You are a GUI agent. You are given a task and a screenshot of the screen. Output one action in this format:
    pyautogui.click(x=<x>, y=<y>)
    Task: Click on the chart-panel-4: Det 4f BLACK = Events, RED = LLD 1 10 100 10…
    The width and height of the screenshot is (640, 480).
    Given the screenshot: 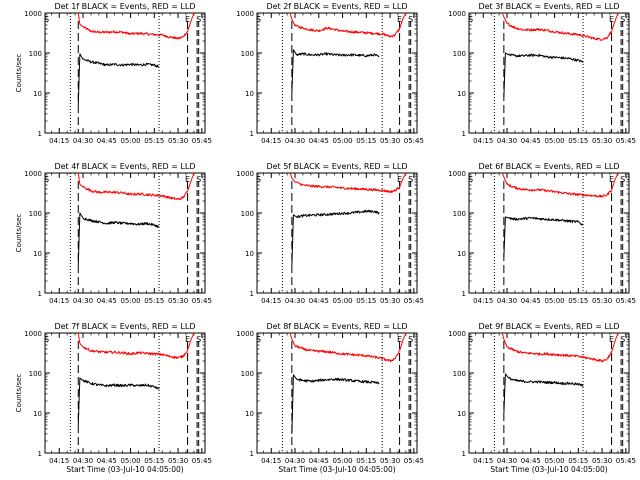 What is the action you would take?
    pyautogui.click(x=113, y=233)
    